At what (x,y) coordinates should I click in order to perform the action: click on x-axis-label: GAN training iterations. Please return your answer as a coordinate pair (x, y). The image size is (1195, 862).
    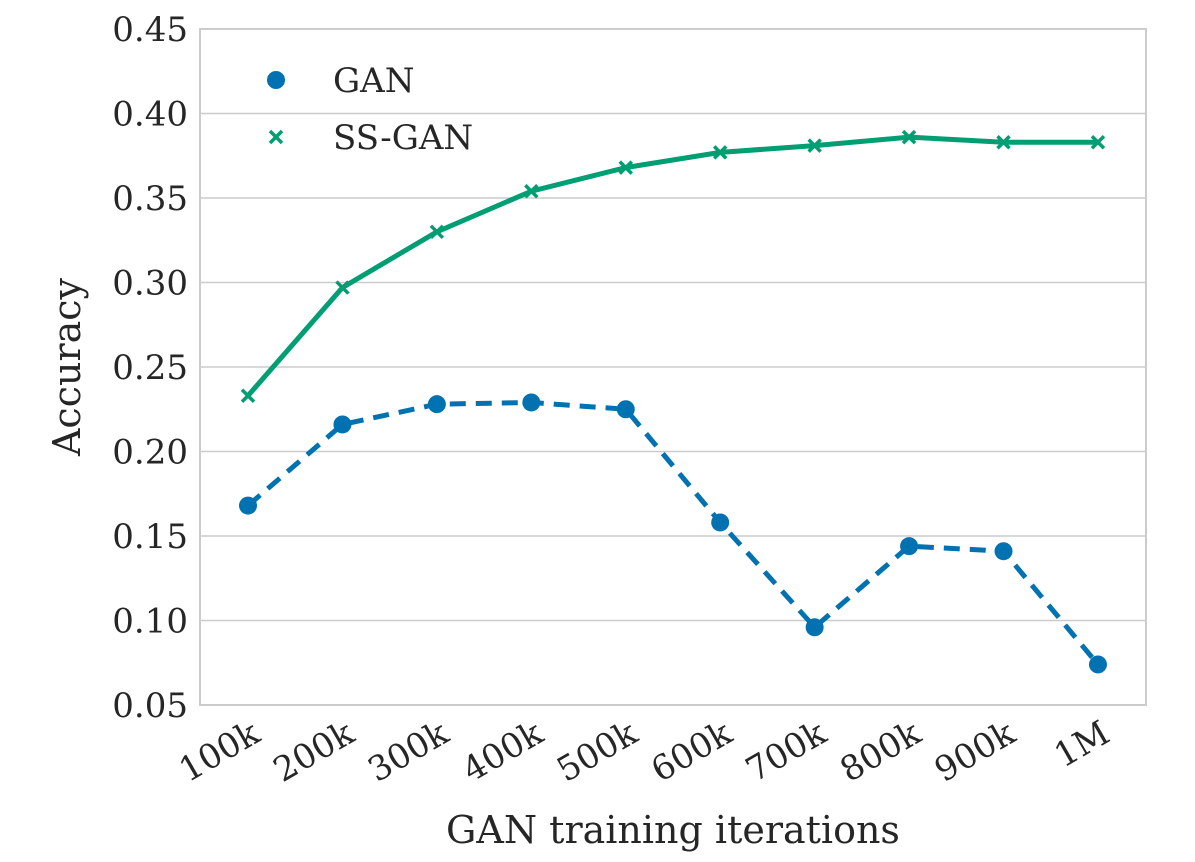
    Looking at the image, I should click on (673, 830).